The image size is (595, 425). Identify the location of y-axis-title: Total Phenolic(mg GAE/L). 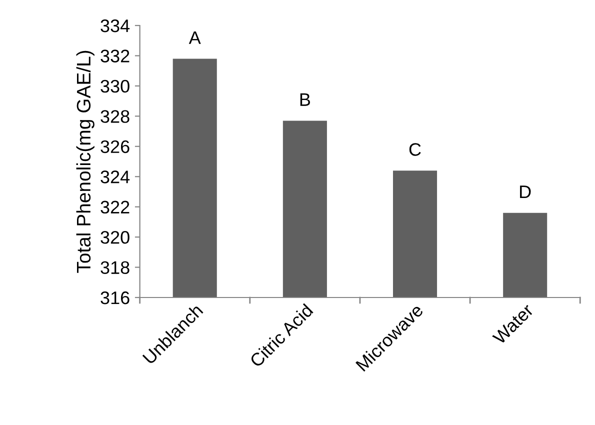
(85, 161).